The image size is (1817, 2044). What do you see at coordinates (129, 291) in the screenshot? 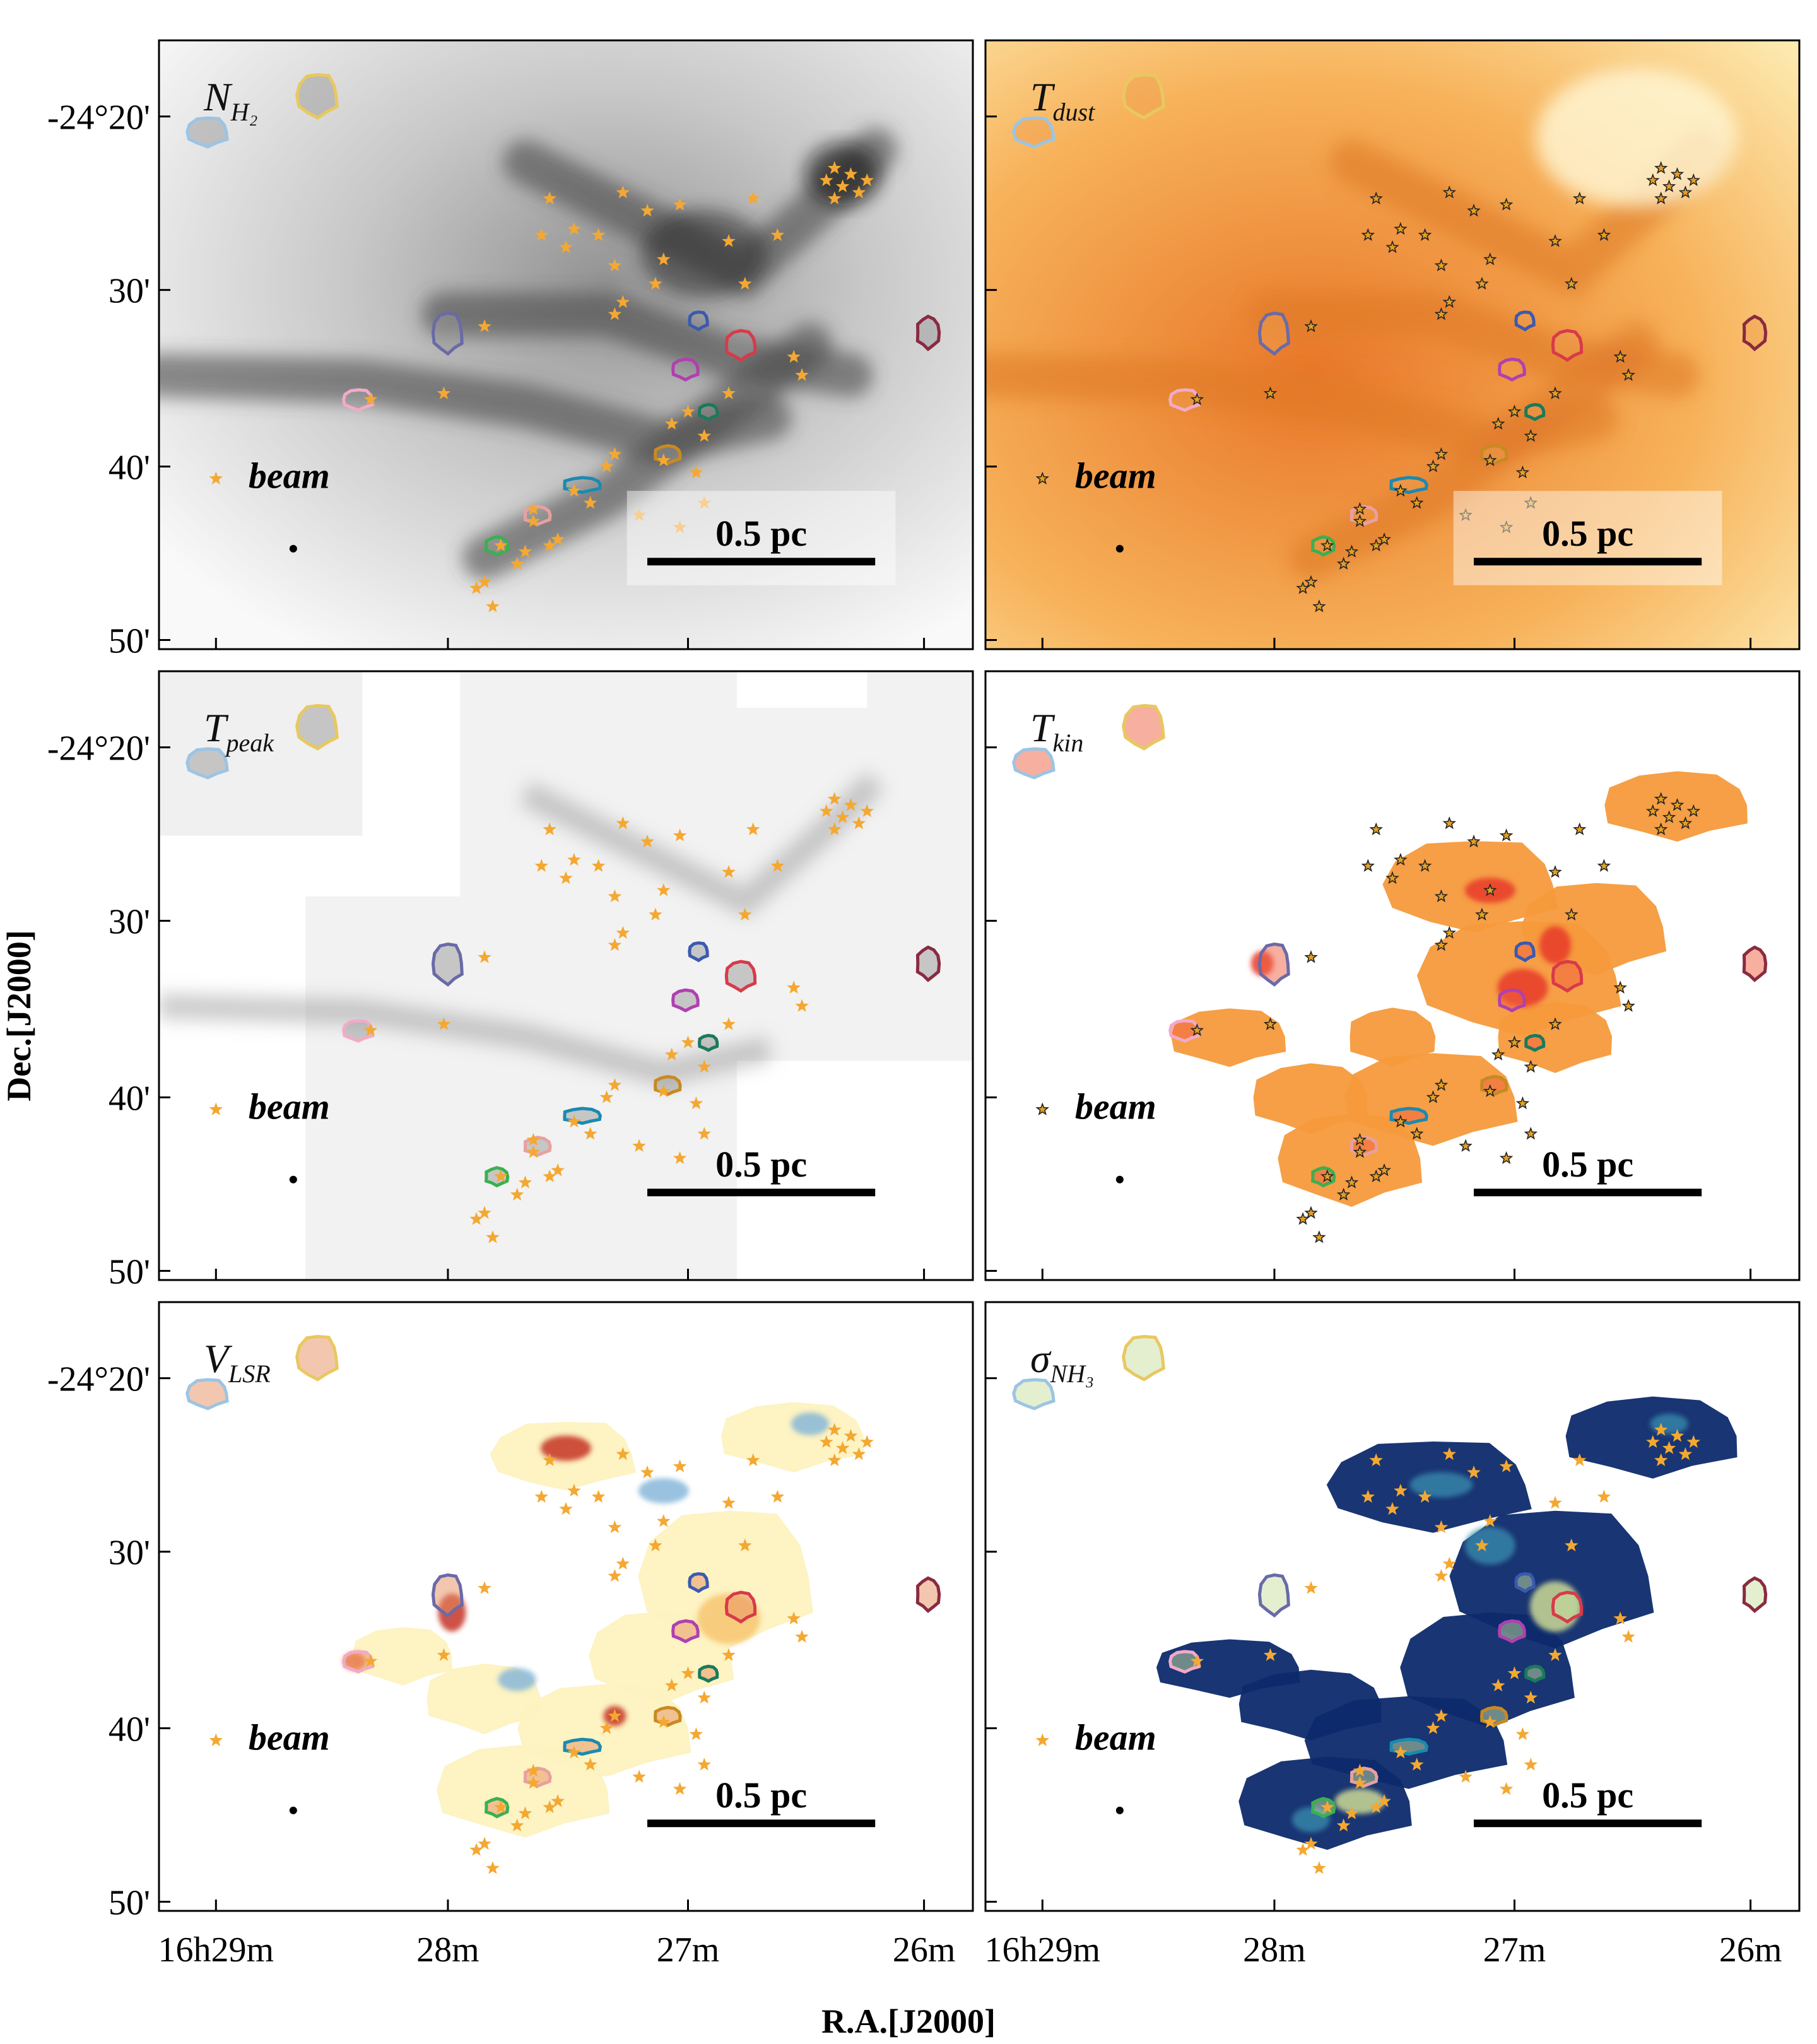
I see `y-tick-label: 30'` at bounding box center [129, 291].